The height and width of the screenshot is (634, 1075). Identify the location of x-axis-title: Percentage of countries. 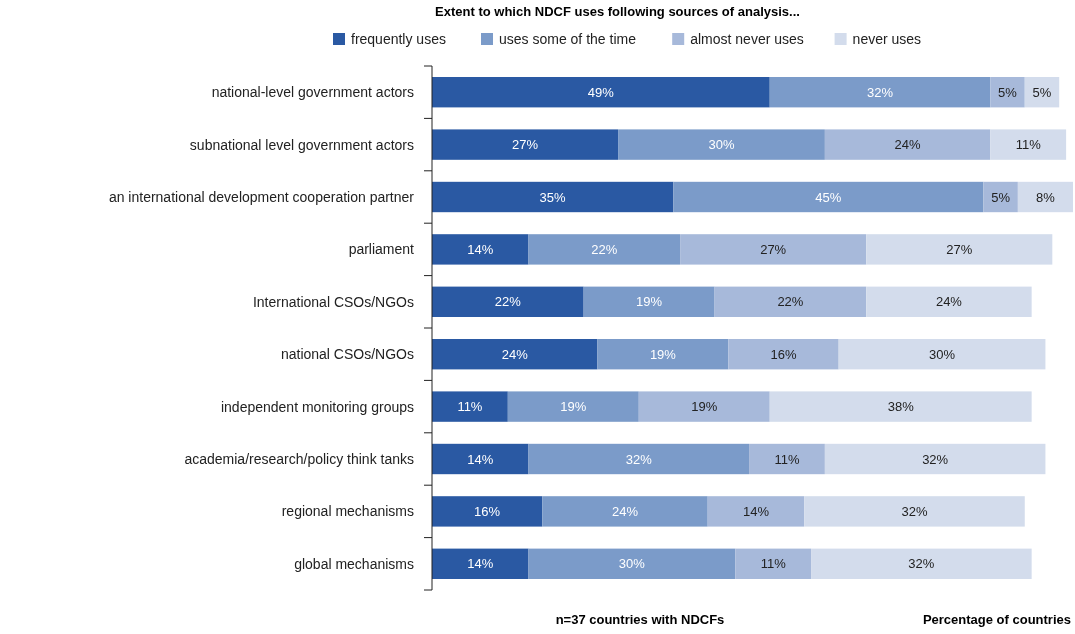
(996, 619).